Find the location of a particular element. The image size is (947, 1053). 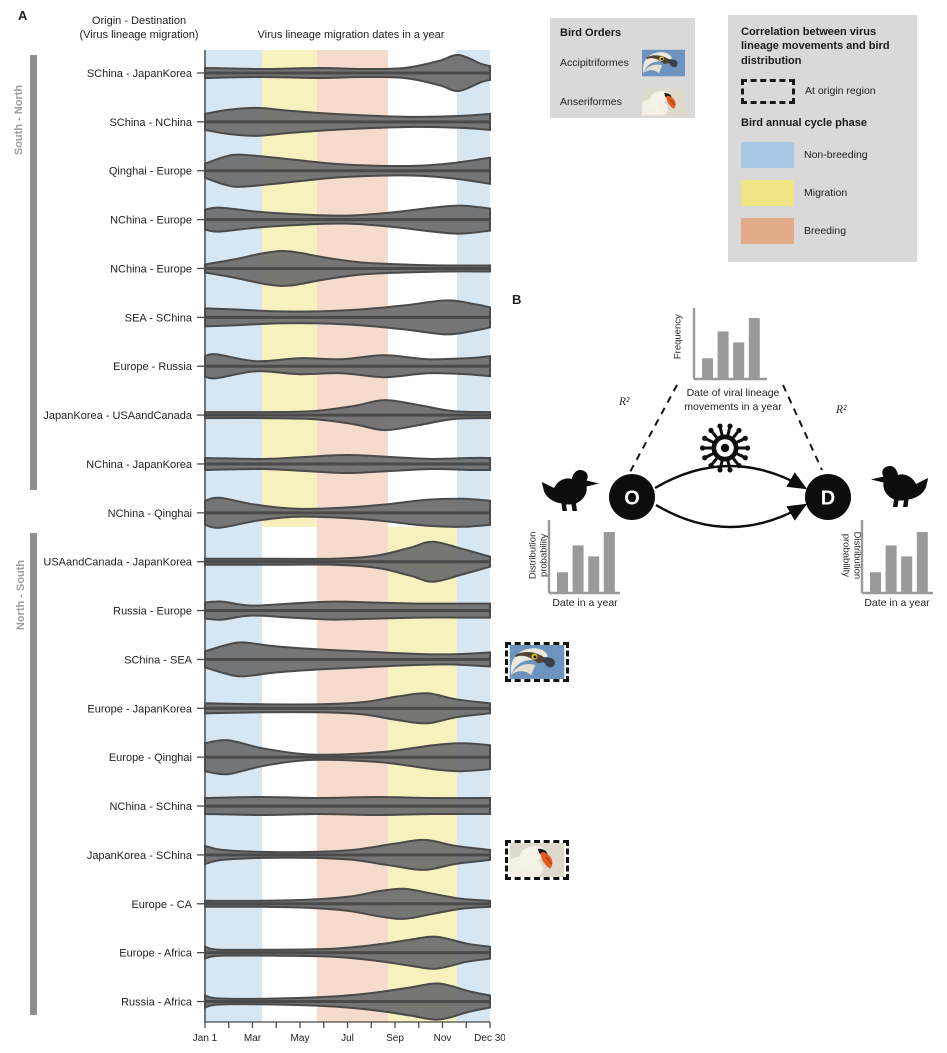

anseriformes-origin-marker is located at coordinates (537, 860).